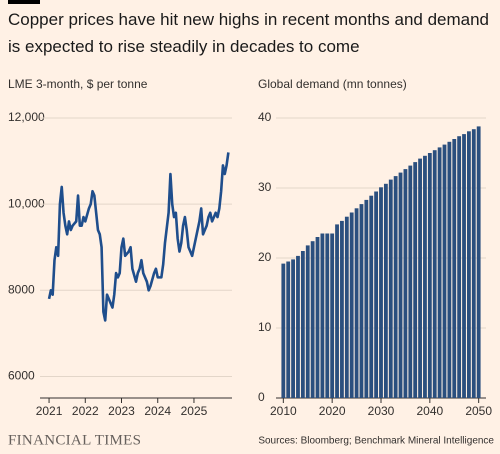 Image resolution: width=500 pixels, height=454 pixels. I want to click on y-tick-label: 12,000, so click(26, 117).